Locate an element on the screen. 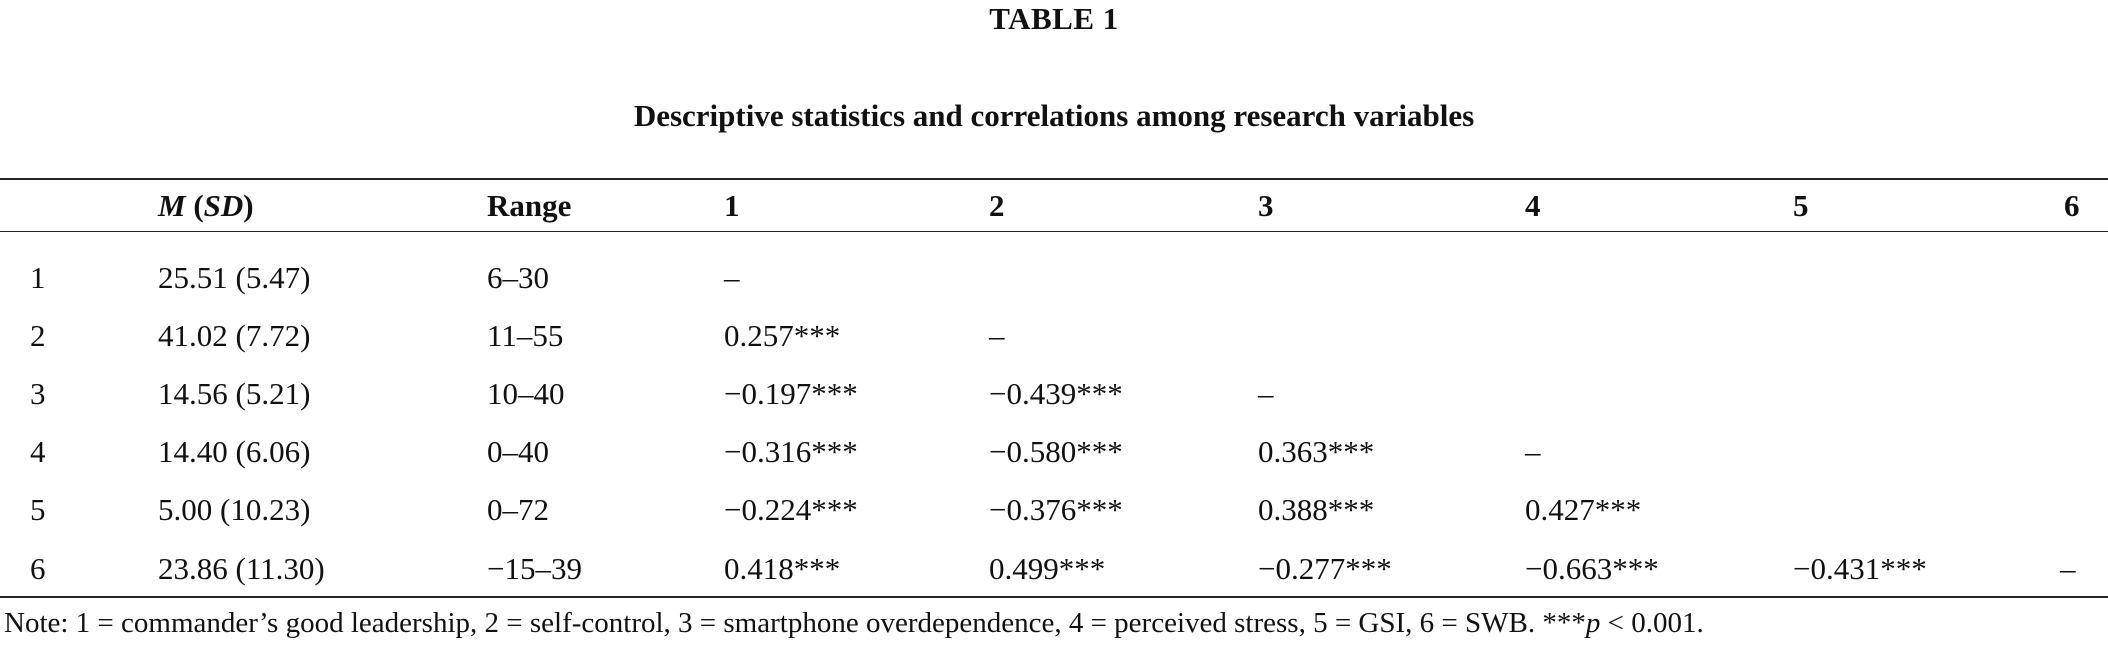  row-mean-sd: 41.02 (7.72) is located at coordinates (234, 335).